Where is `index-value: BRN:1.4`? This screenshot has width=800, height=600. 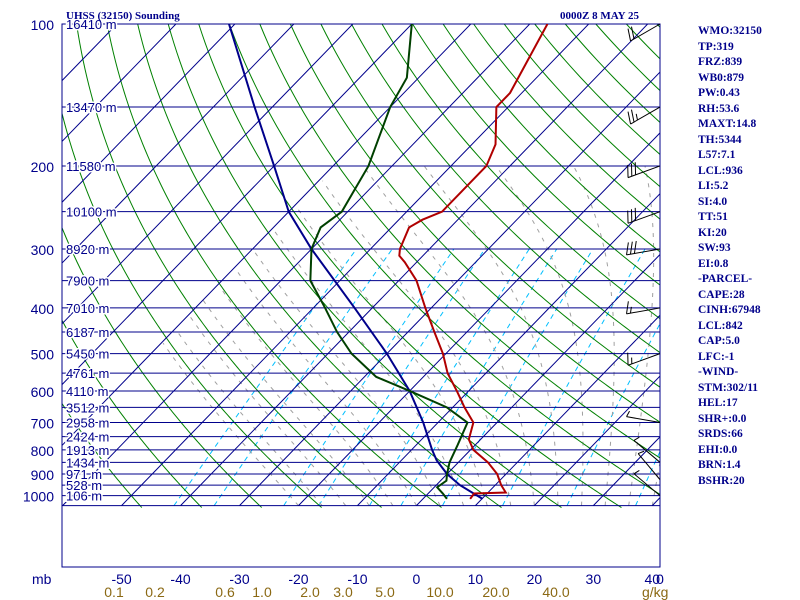
index-value: BRN:1.4 is located at coordinates (719, 465).